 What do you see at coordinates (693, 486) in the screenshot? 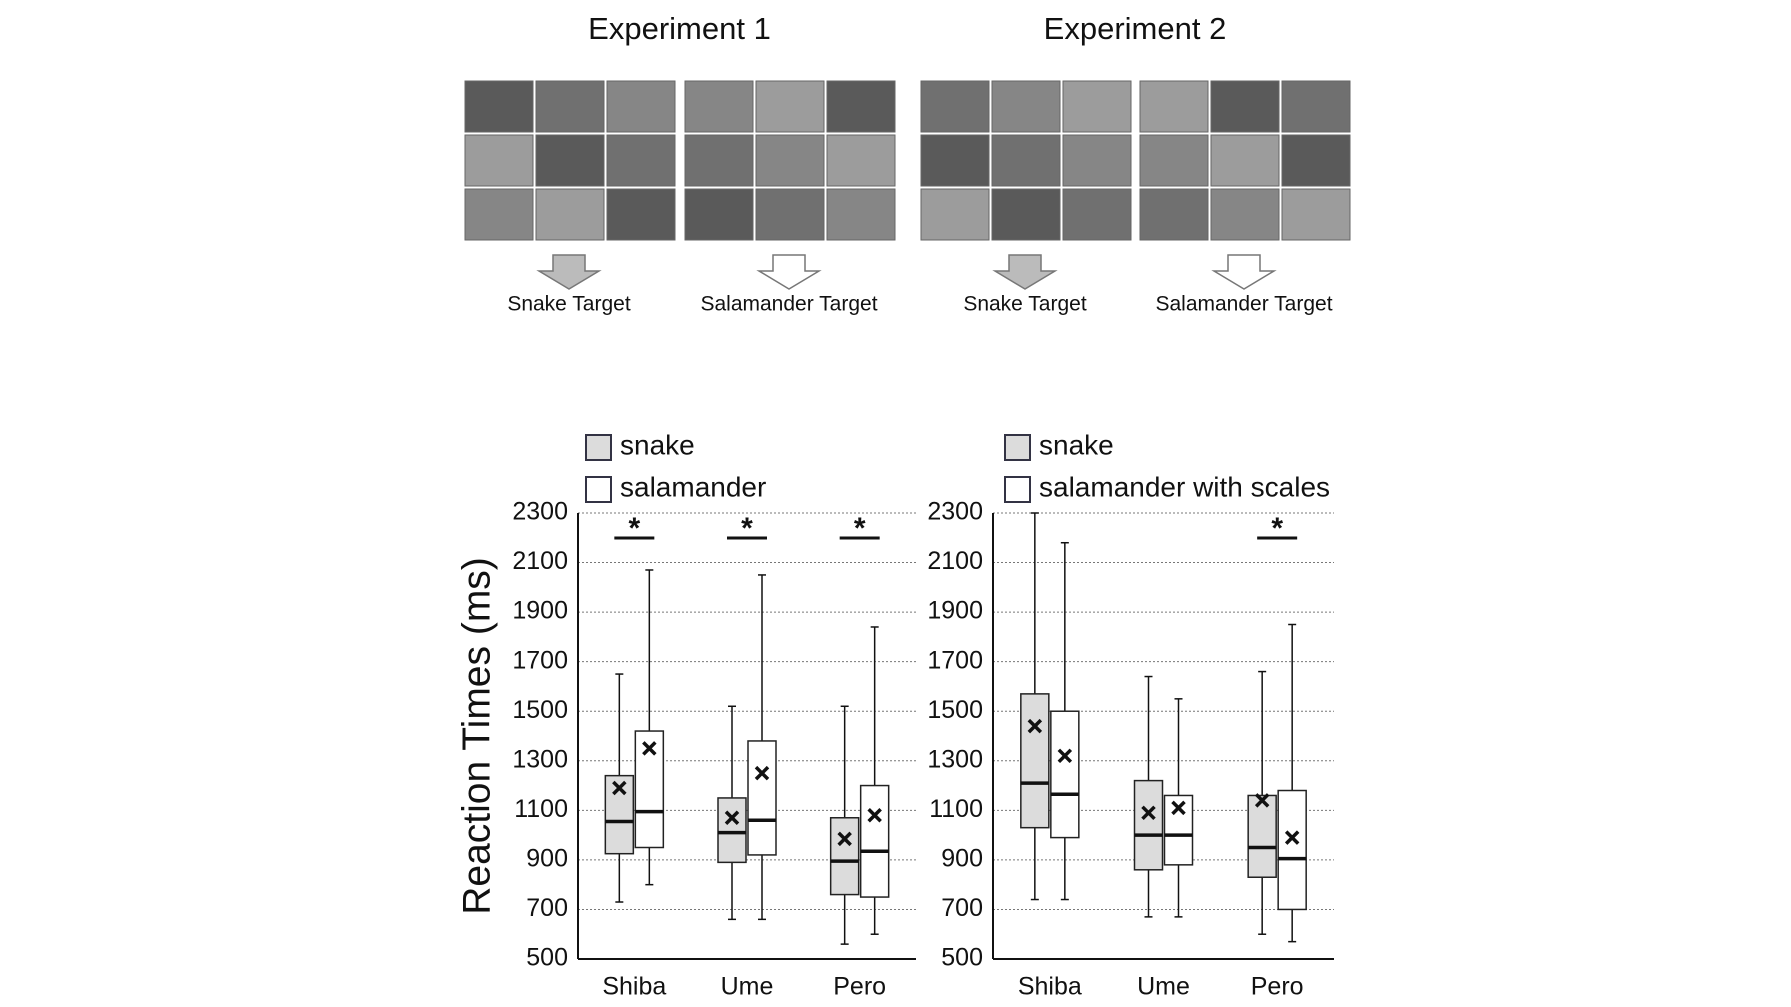
I see `legend-label: salamander` at bounding box center [693, 486].